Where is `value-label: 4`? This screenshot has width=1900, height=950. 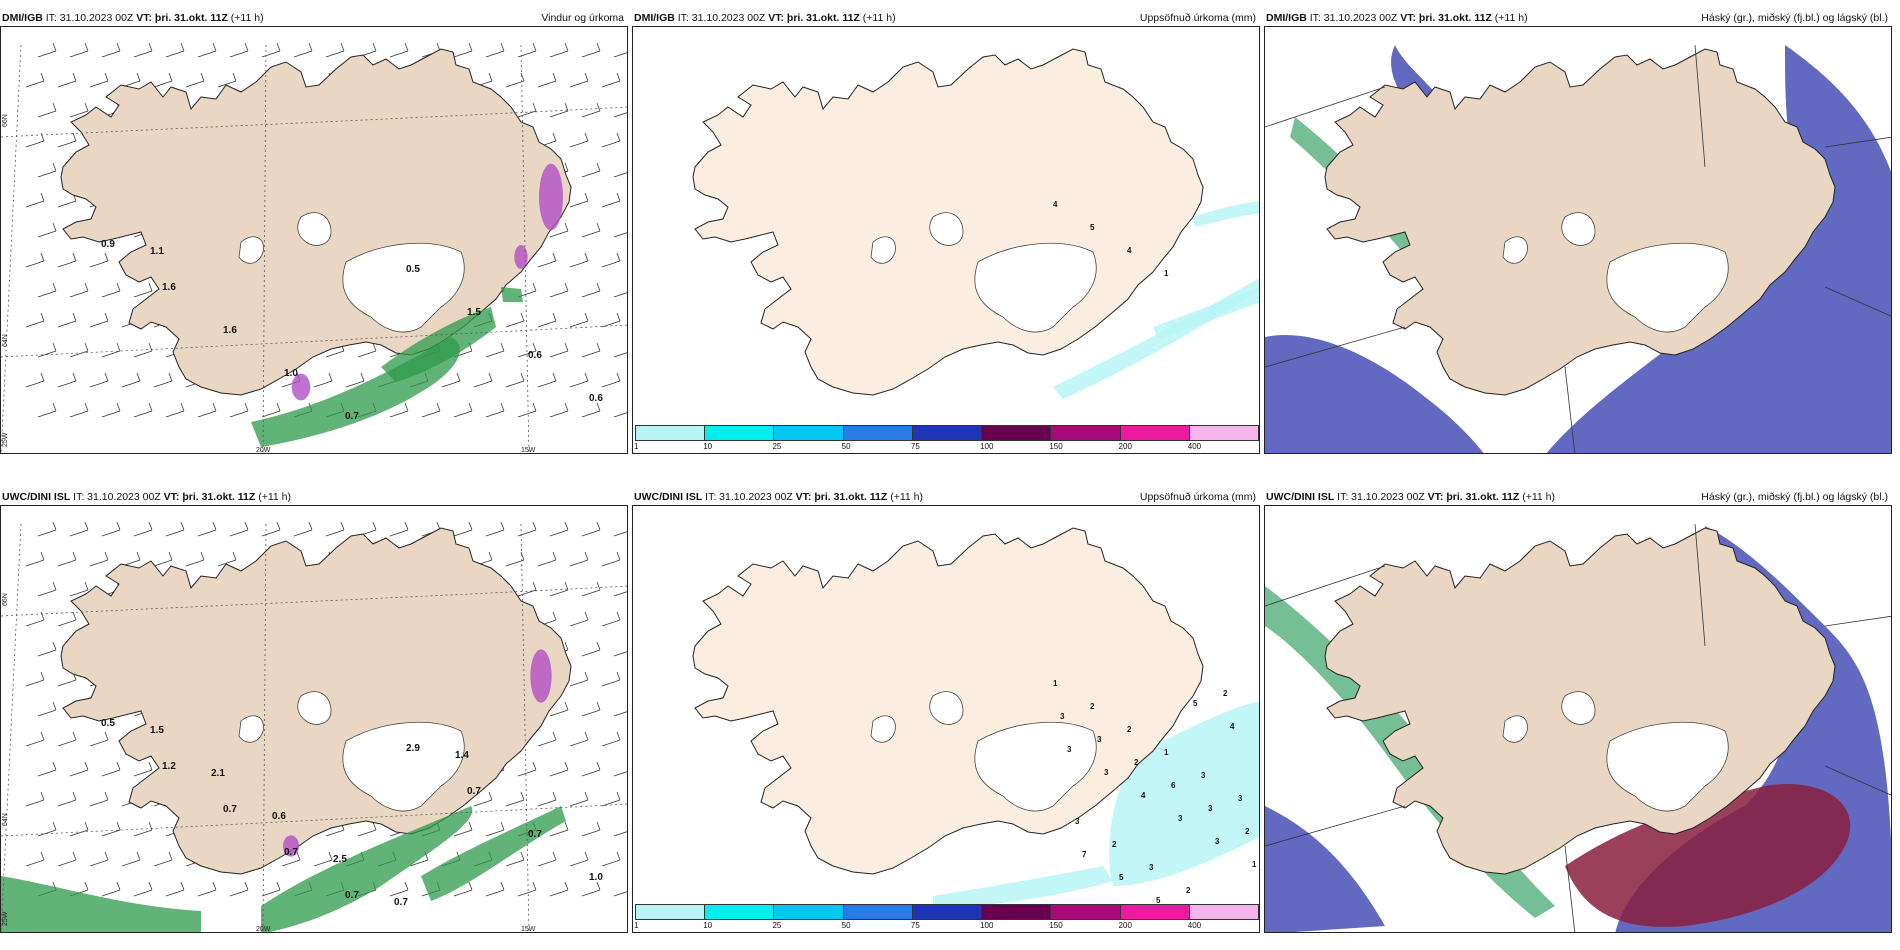 value-label: 4 is located at coordinates (1129, 250).